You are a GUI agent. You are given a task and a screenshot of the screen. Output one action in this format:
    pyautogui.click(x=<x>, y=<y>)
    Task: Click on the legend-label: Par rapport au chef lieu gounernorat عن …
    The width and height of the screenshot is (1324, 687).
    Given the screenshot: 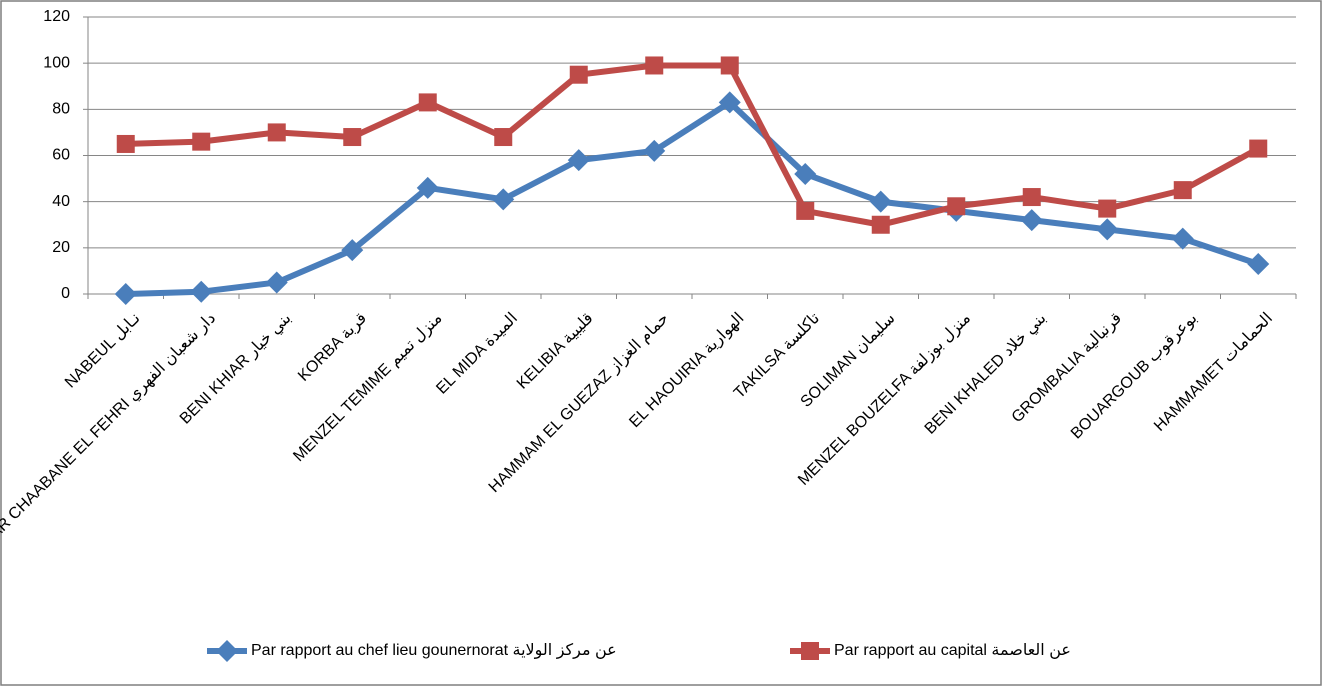 What is the action you would take?
    pyautogui.click(x=434, y=651)
    